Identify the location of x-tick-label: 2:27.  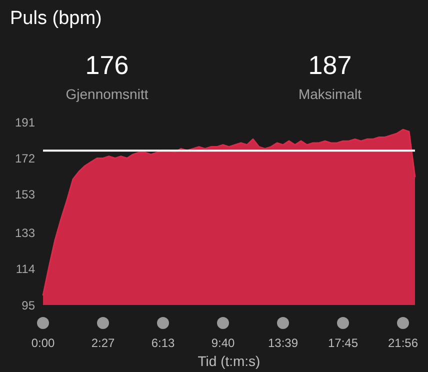
(103, 343).